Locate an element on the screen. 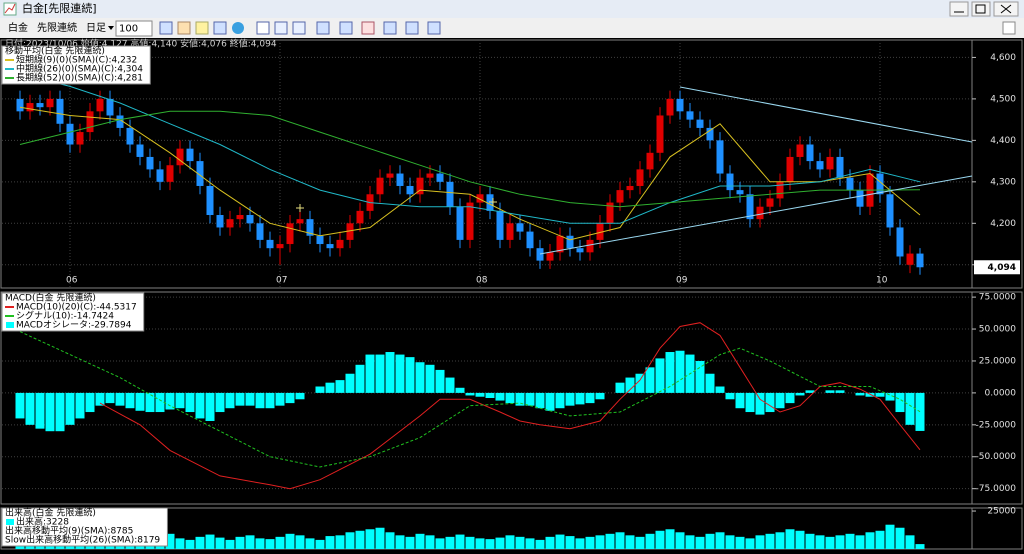 The width and height of the screenshot is (1024, 554). search-icon is located at coordinates (1009, 28).